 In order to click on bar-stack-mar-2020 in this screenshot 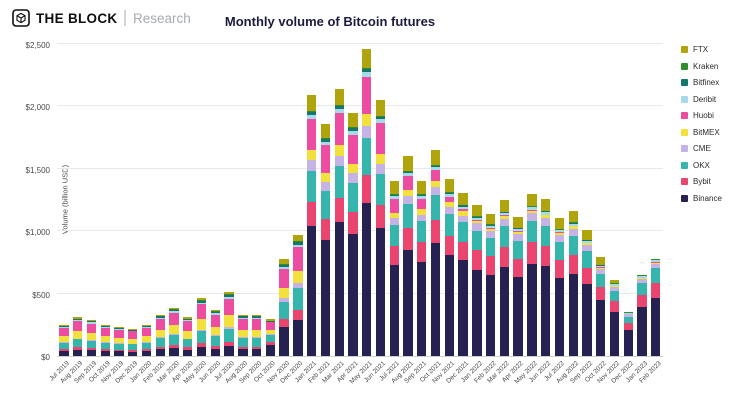, I will do `click(174, 331)`.